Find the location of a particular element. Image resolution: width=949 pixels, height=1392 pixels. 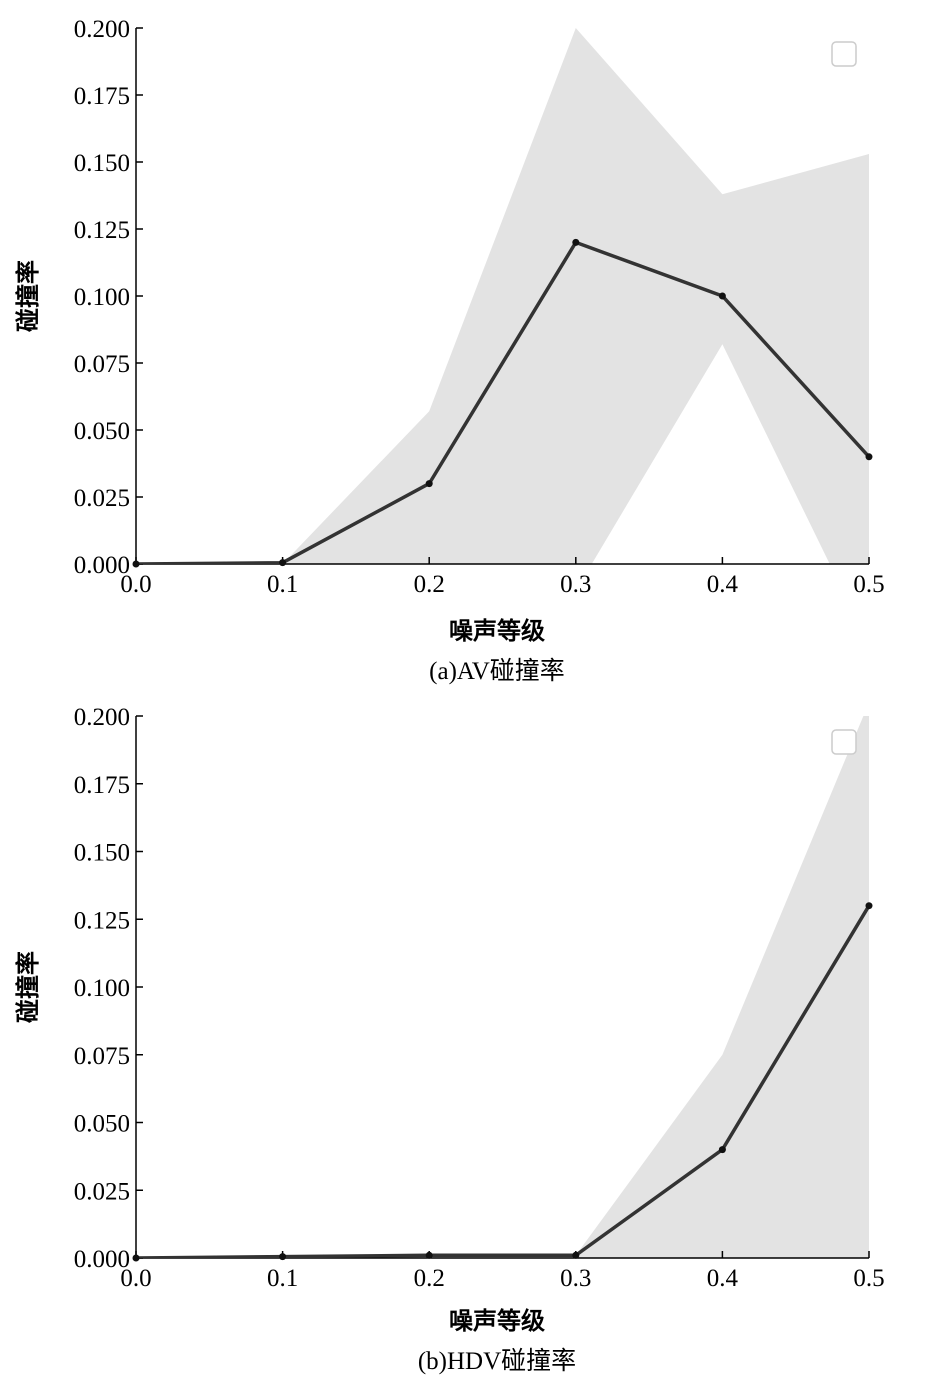

chart-caption: (a)AV碰撞率 is located at coordinates (497, 671).